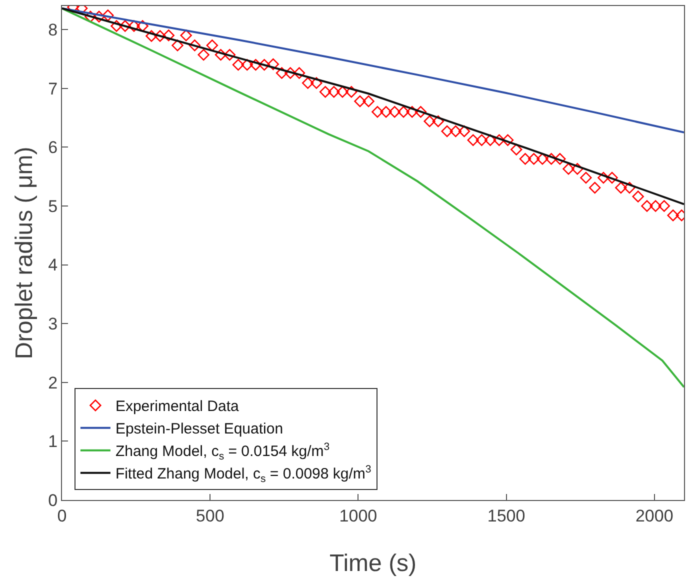 The image size is (686, 577). I want to click on x-tick-label: 1000, so click(358, 516).